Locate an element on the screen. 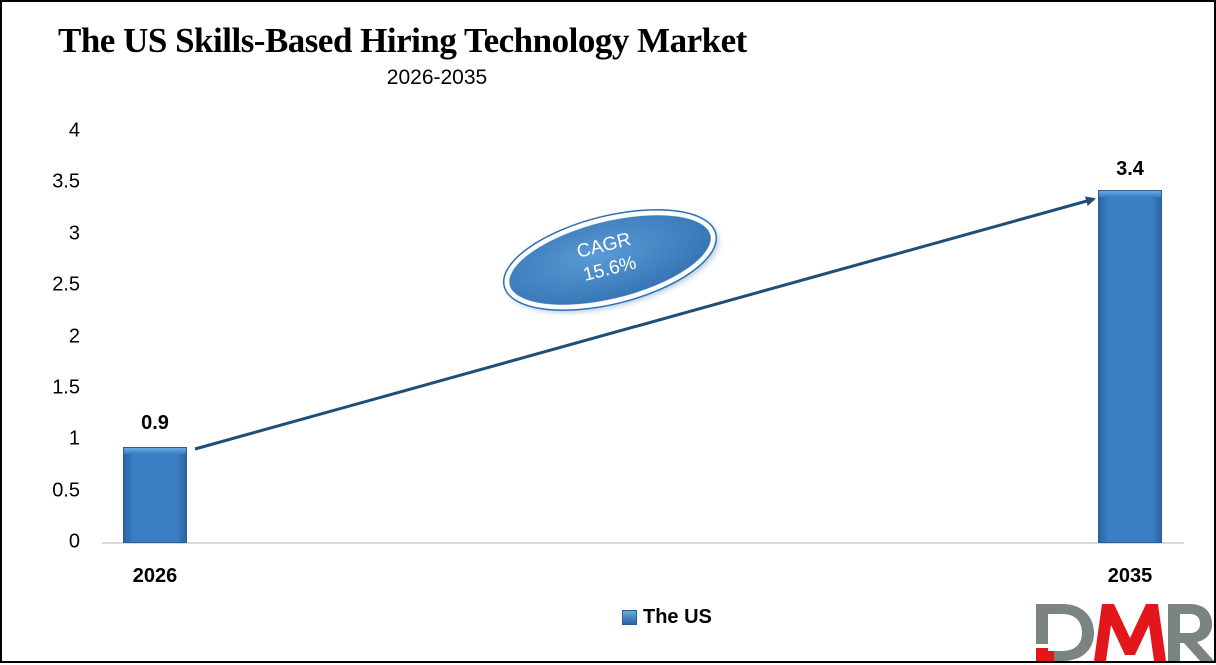 This screenshot has height=665, width=1216. y-tick: 1.5 is located at coordinates (66, 387).